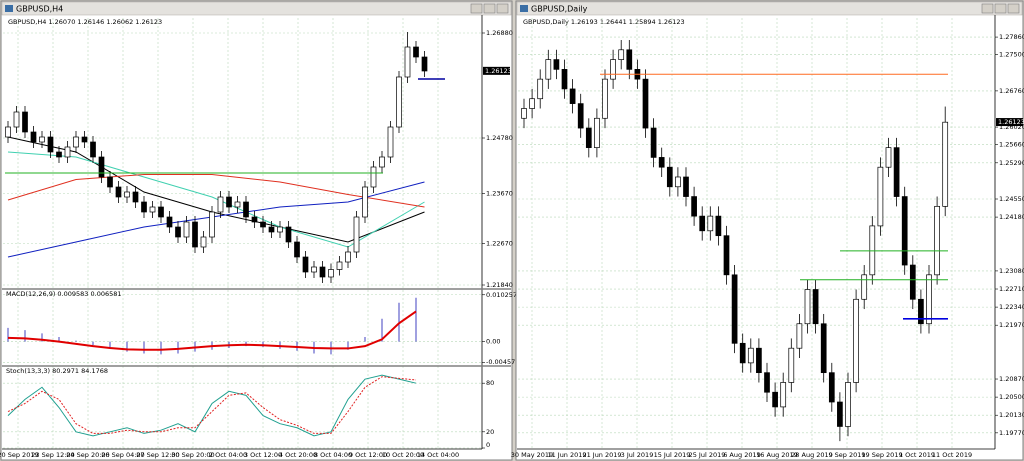 This screenshot has height=461, width=1024. What do you see at coordinates (488, 445) in the screenshot?
I see `y-tick-label: 0` at bounding box center [488, 445].